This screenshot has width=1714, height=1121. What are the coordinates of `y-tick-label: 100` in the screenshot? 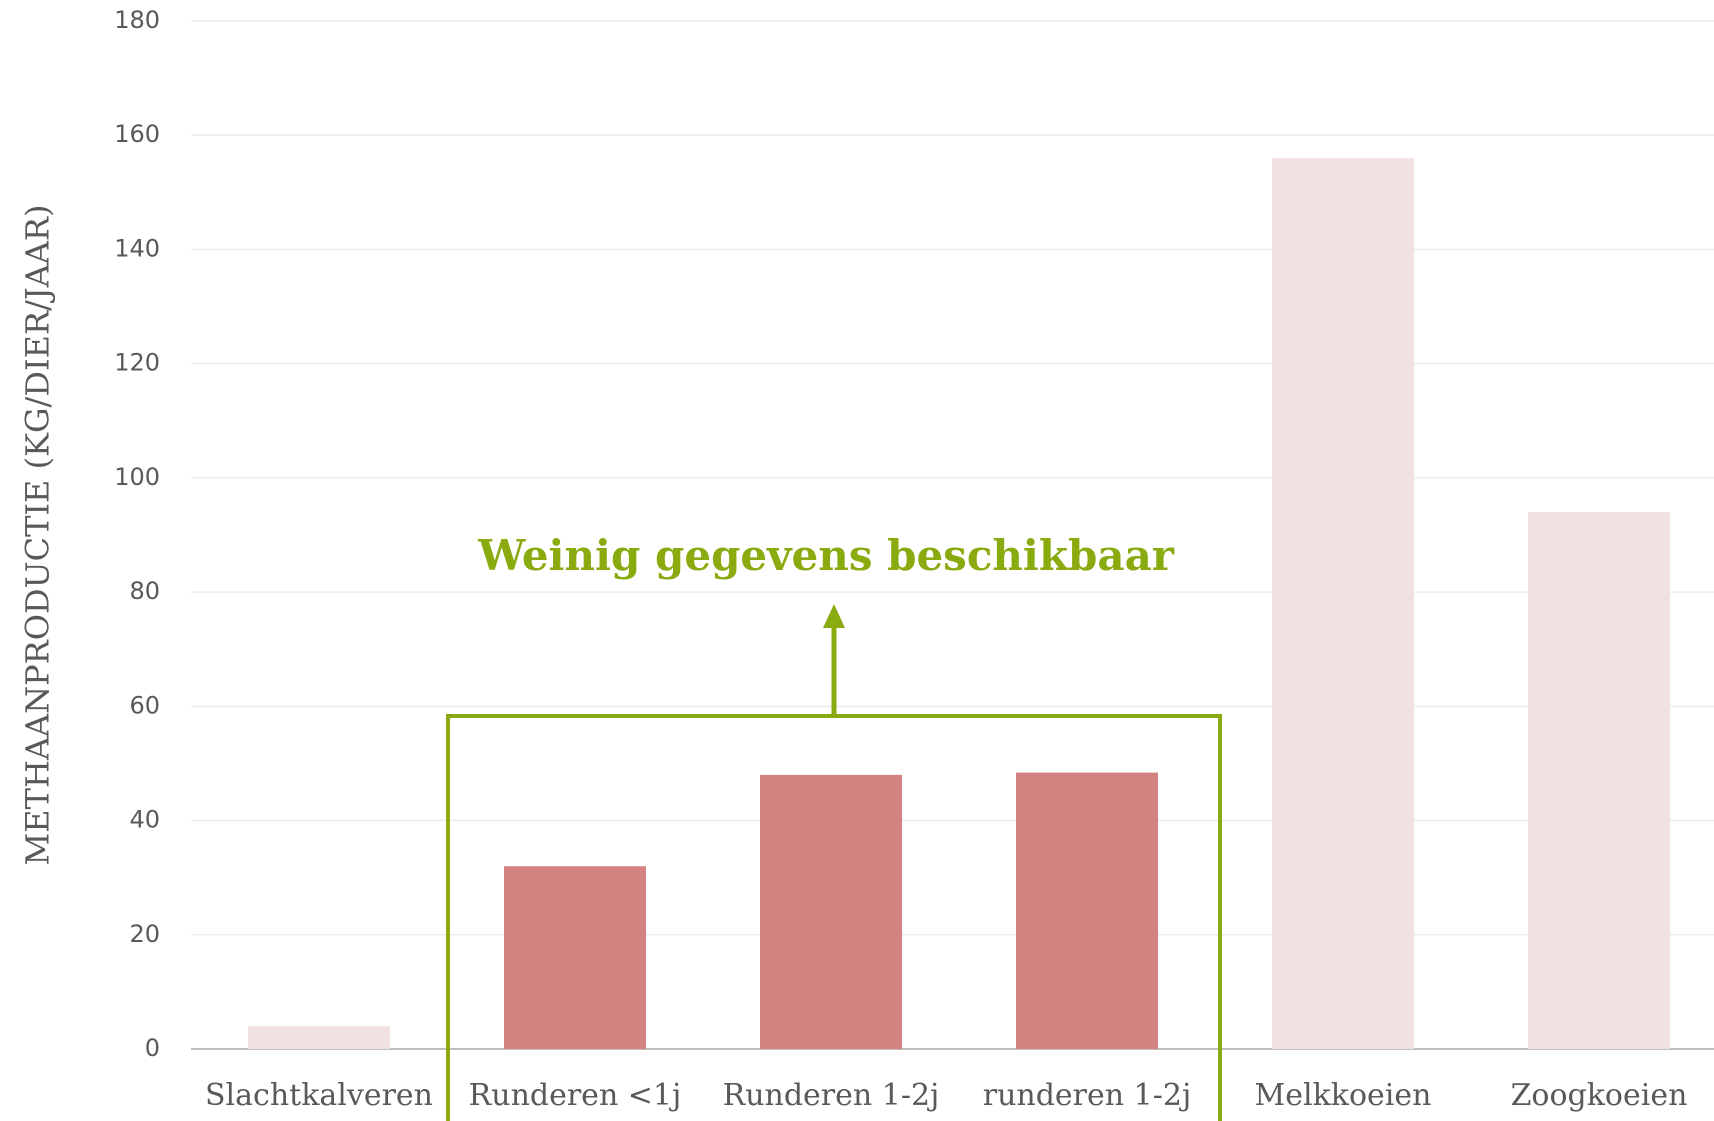 It's located at (137, 477).